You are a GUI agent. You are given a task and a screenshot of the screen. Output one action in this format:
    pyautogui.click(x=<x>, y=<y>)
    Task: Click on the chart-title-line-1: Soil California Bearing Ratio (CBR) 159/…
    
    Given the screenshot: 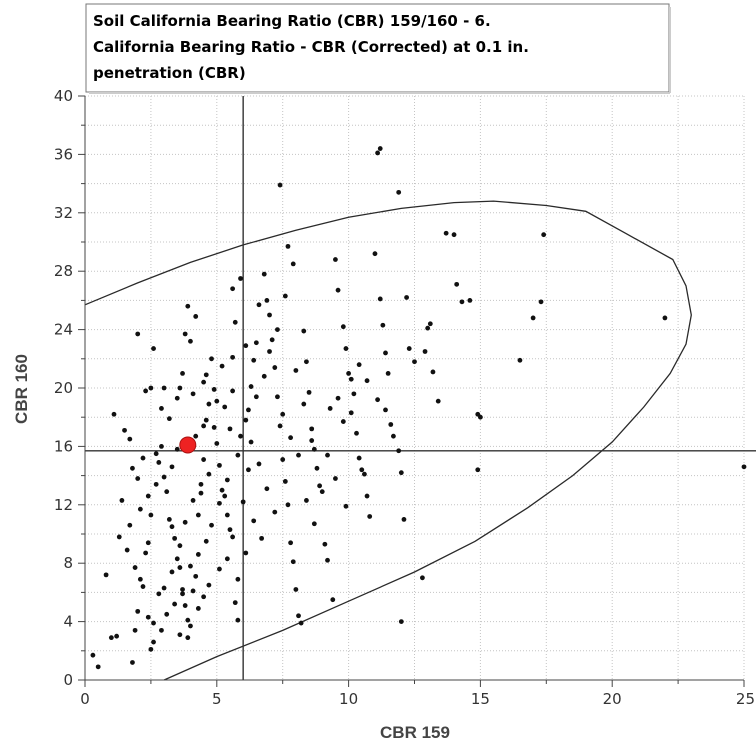 What is the action you would take?
    pyautogui.click(x=292, y=21)
    